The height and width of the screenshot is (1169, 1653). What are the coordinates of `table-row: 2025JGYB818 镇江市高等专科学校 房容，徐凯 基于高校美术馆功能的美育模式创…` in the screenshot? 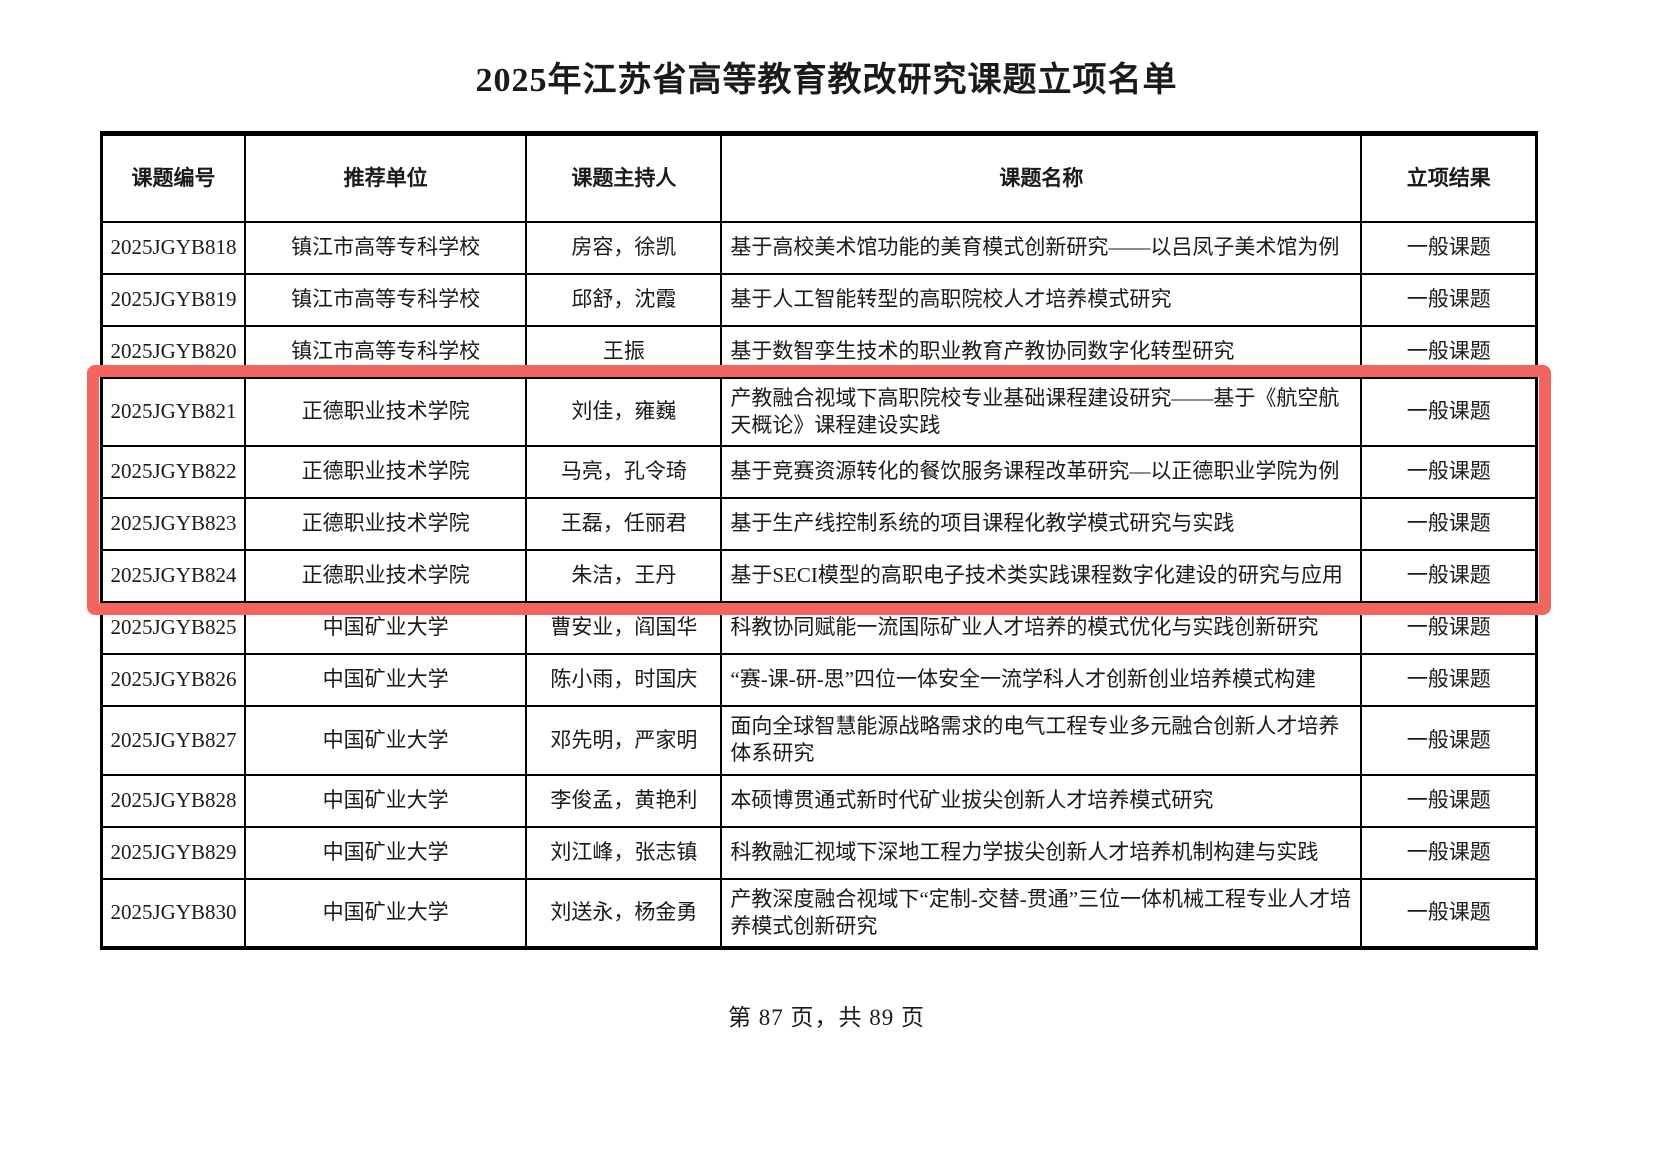 It's located at (819, 247).